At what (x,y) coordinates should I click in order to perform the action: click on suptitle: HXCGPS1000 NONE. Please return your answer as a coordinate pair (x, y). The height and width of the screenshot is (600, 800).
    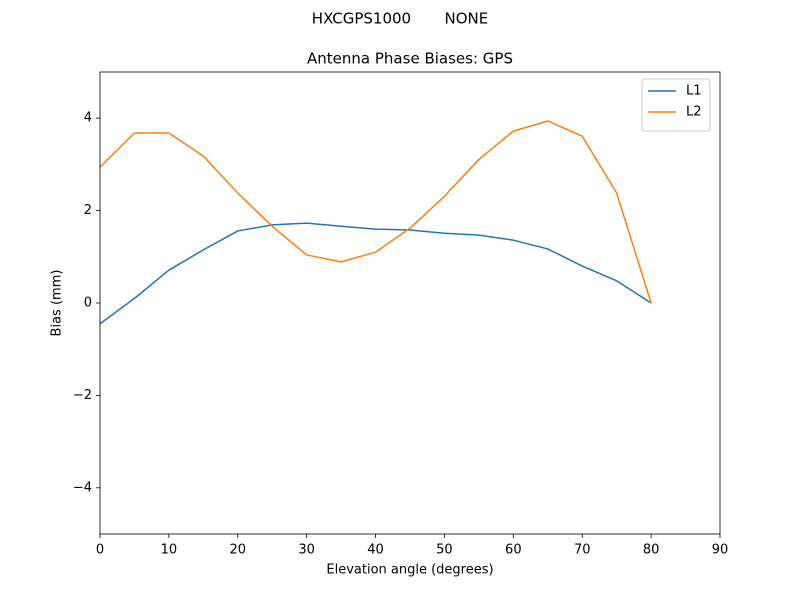
    Looking at the image, I should click on (400, 19).